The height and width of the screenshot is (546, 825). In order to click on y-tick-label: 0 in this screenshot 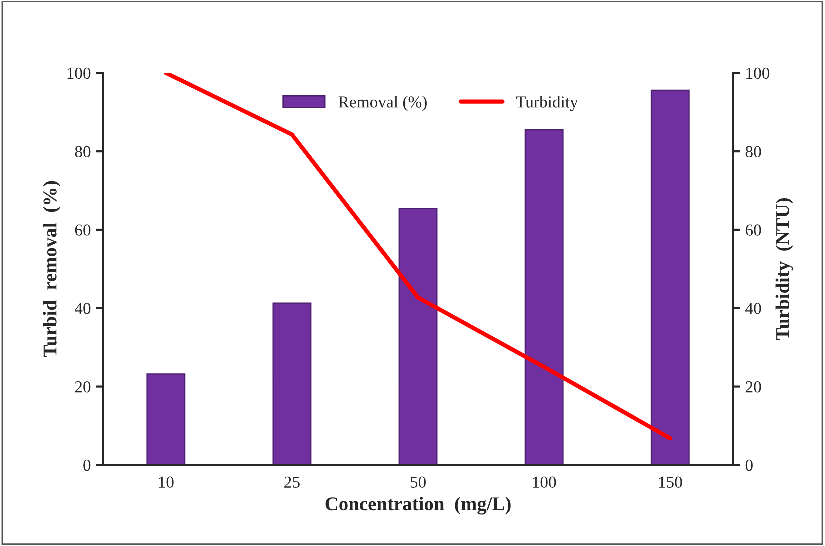, I will do `click(87, 466)`.